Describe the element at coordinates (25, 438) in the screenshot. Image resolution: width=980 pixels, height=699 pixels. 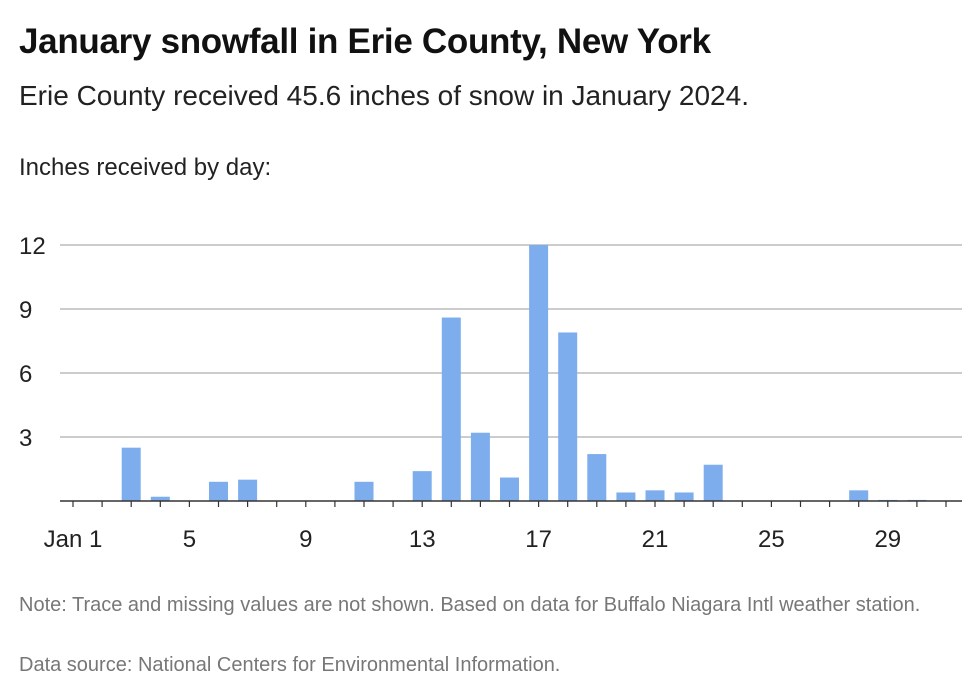
I see `y-tick-label: 3` at that location.